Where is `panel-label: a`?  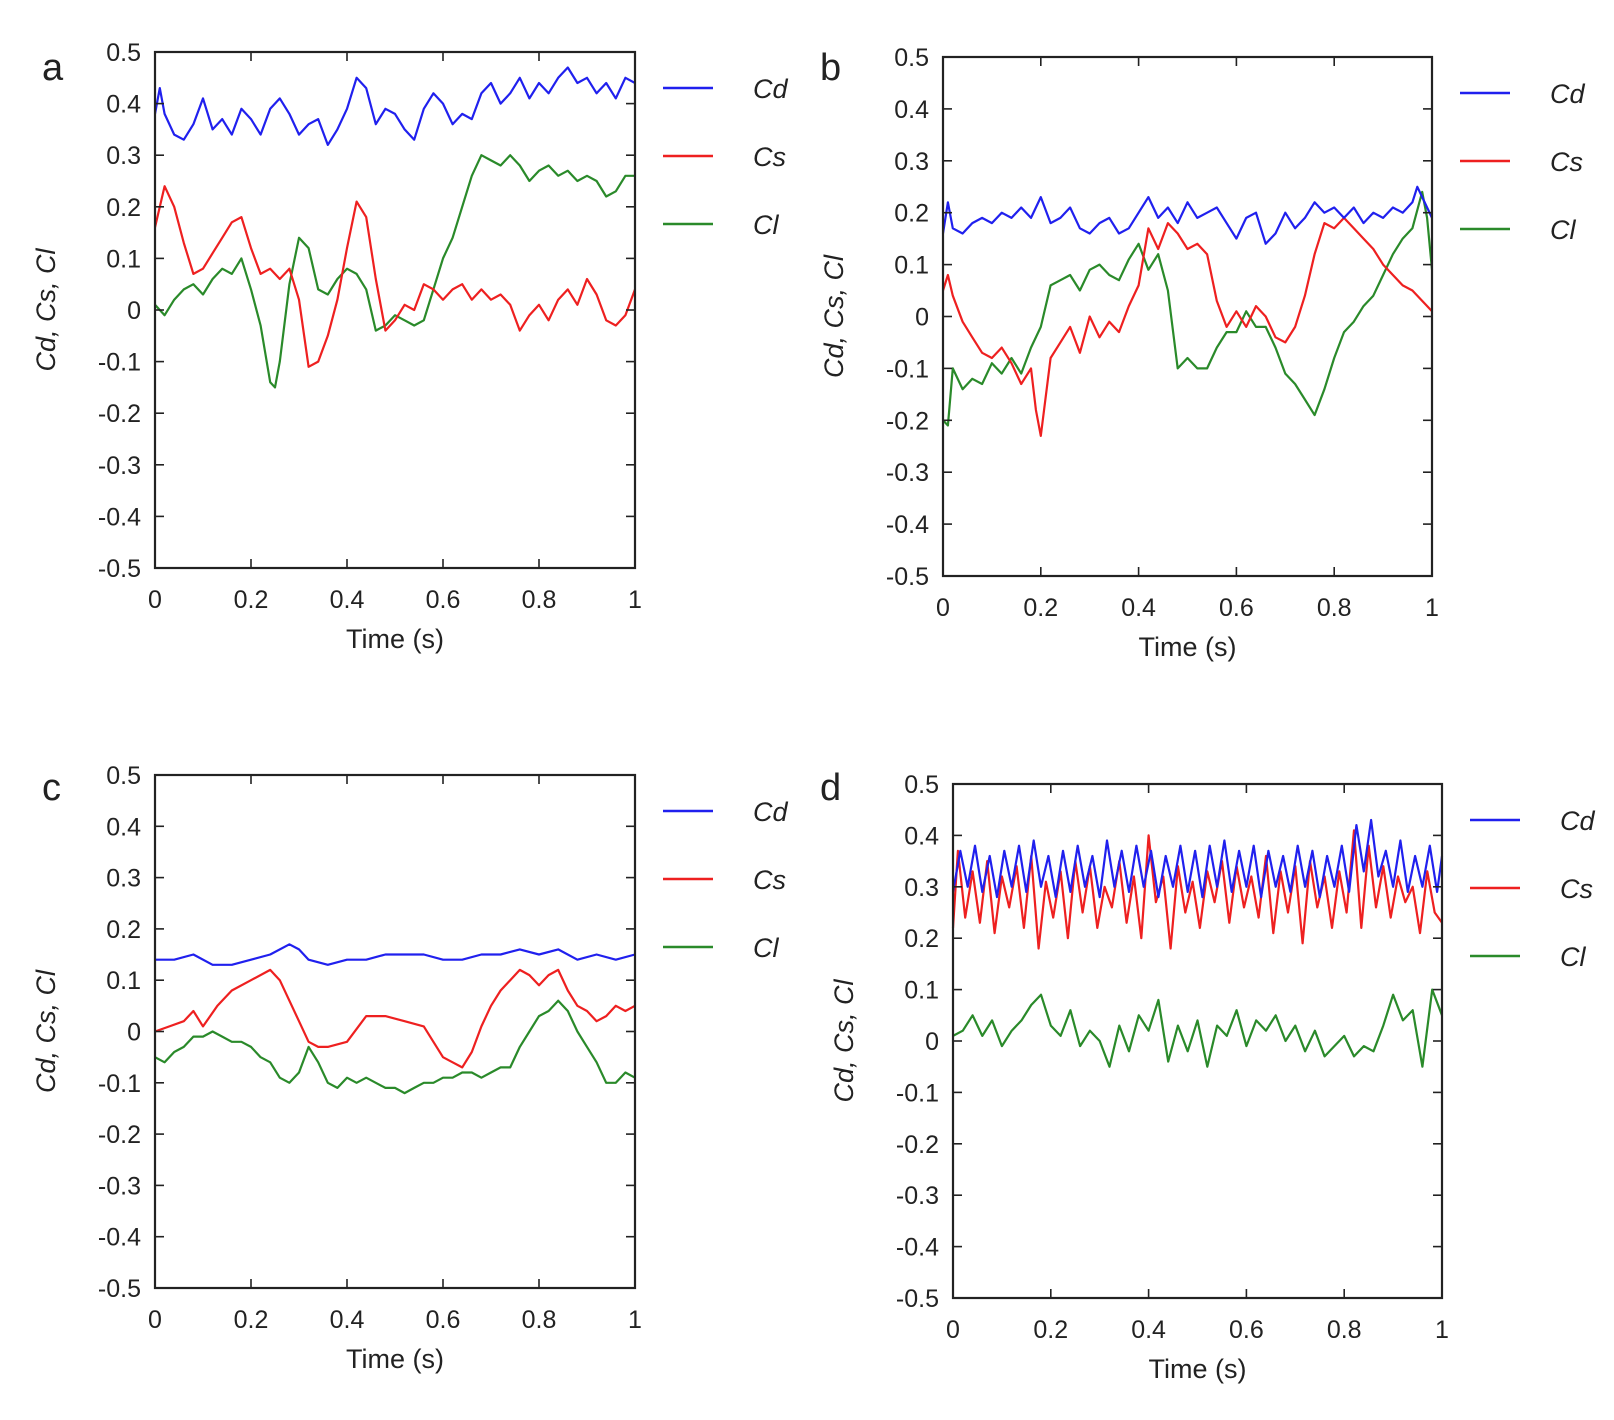
panel-label: a is located at coordinates (53, 68).